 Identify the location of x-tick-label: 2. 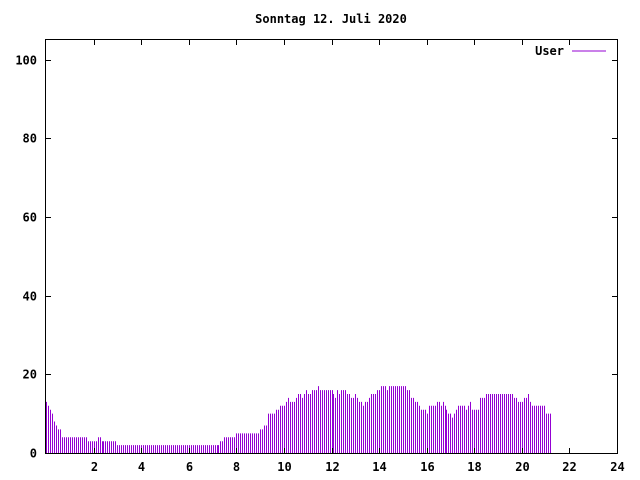
(94, 467).